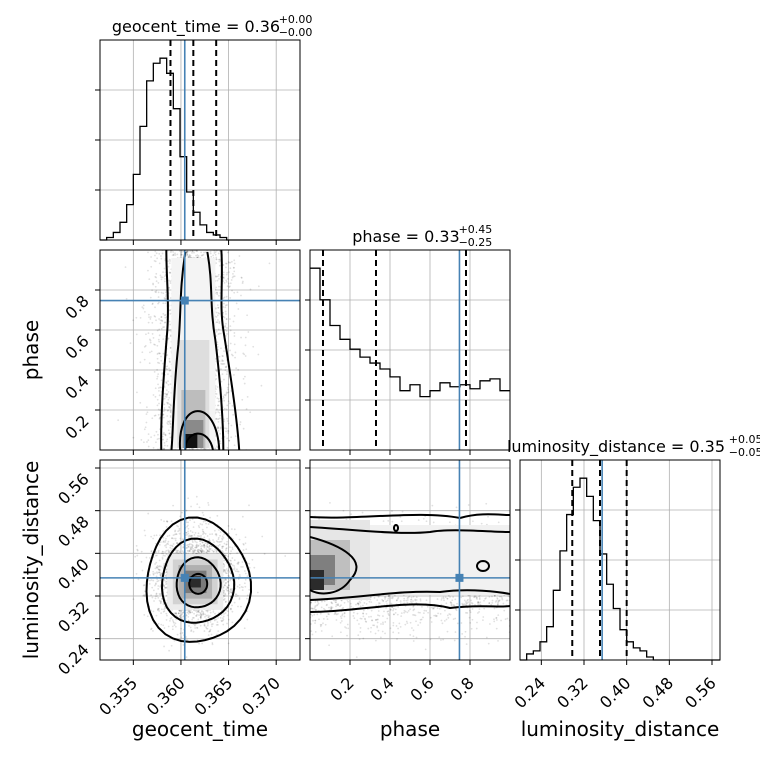 This screenshot has width=760, height=760. Describe the element at coordinates (199, 430) in the screenshot. I see `contour-line` at that location.